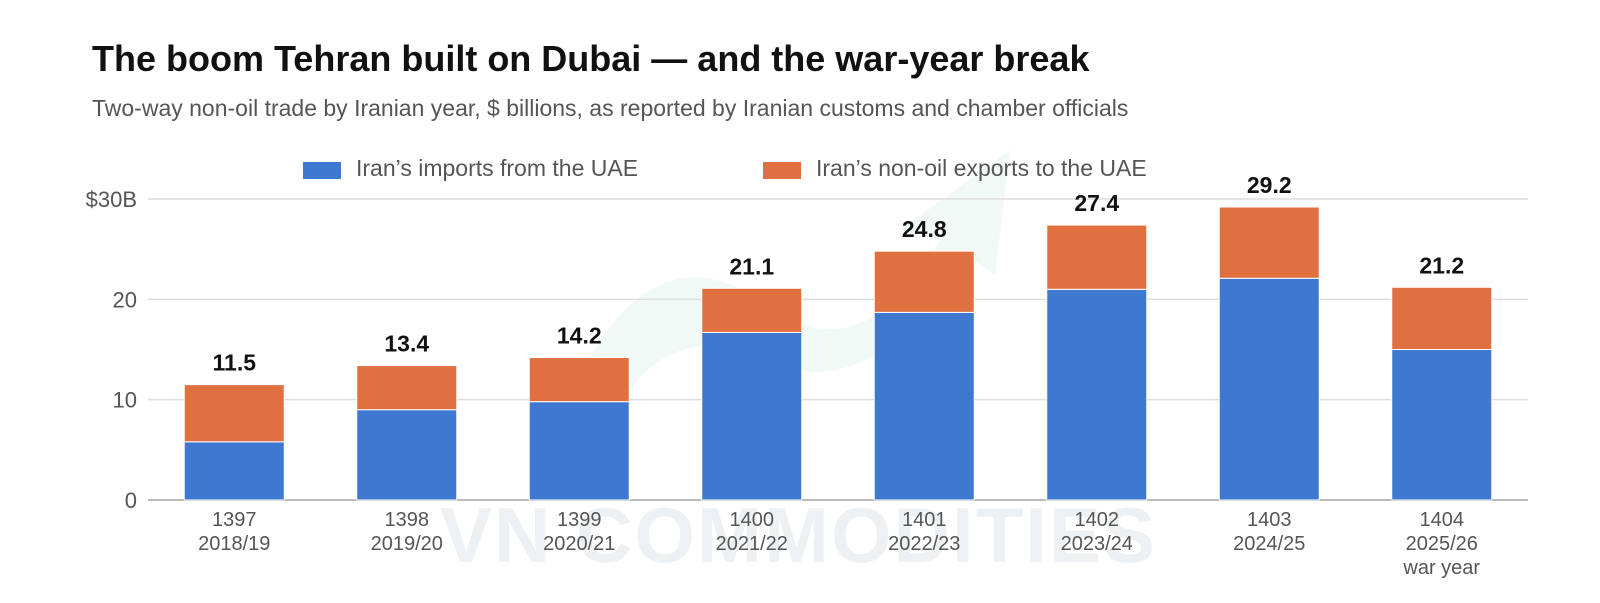 This screenshot has width=1600, height=603. Describe the element at coordinates (799, 535) in the screenshot. I see `watermark-logo-text: VN COMMODITIES` at that location.